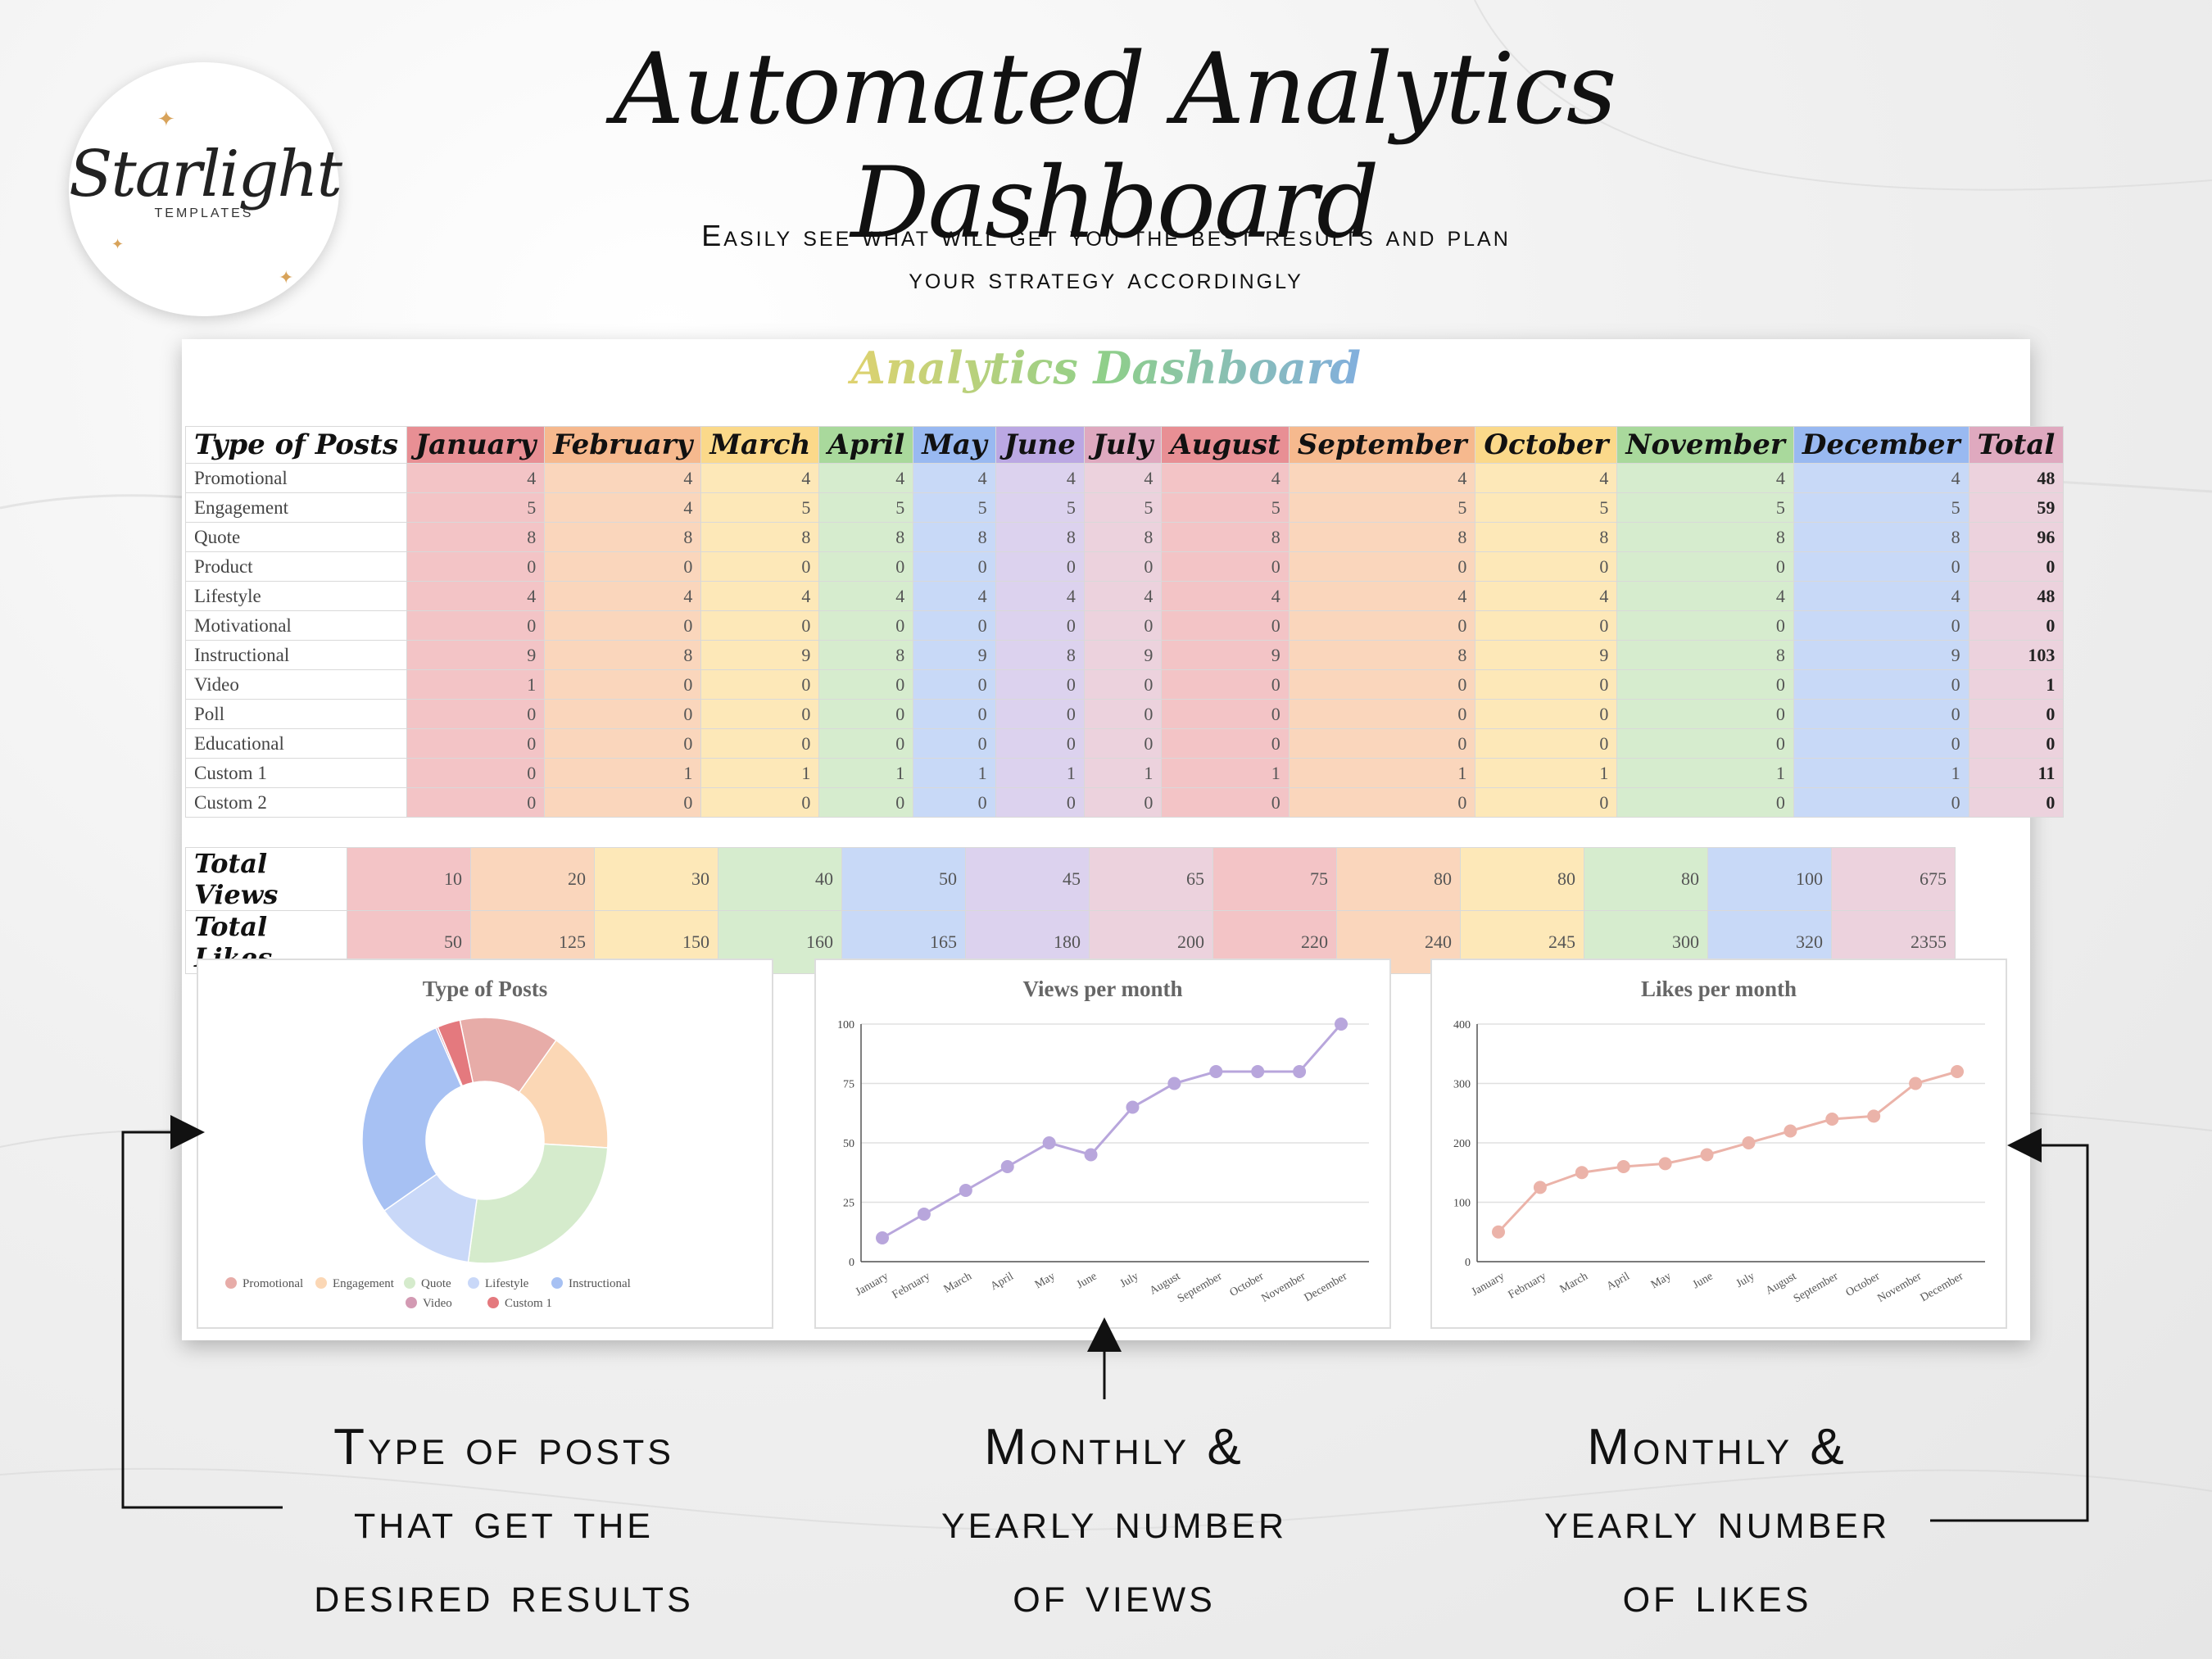  Describe the element at coordinates (1151, 879) in the screenshot. I see `totals-cell: 65` at that location.